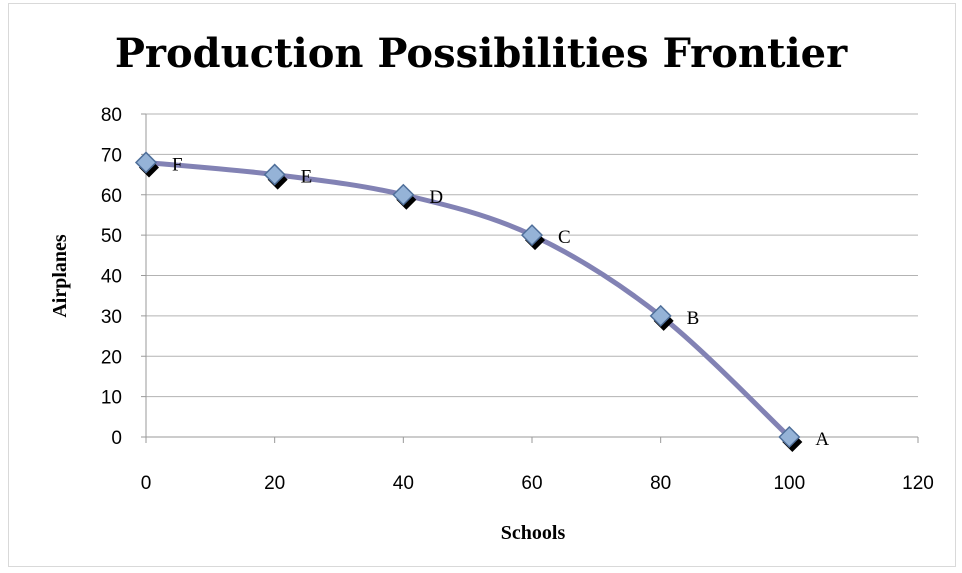 Image resolution: width=962 pixels, height=573 pixels. What do you see at coordinates (146, 483) in the screenshot?
I see `x-tick-label: 0` at bounding box center [146, 483].